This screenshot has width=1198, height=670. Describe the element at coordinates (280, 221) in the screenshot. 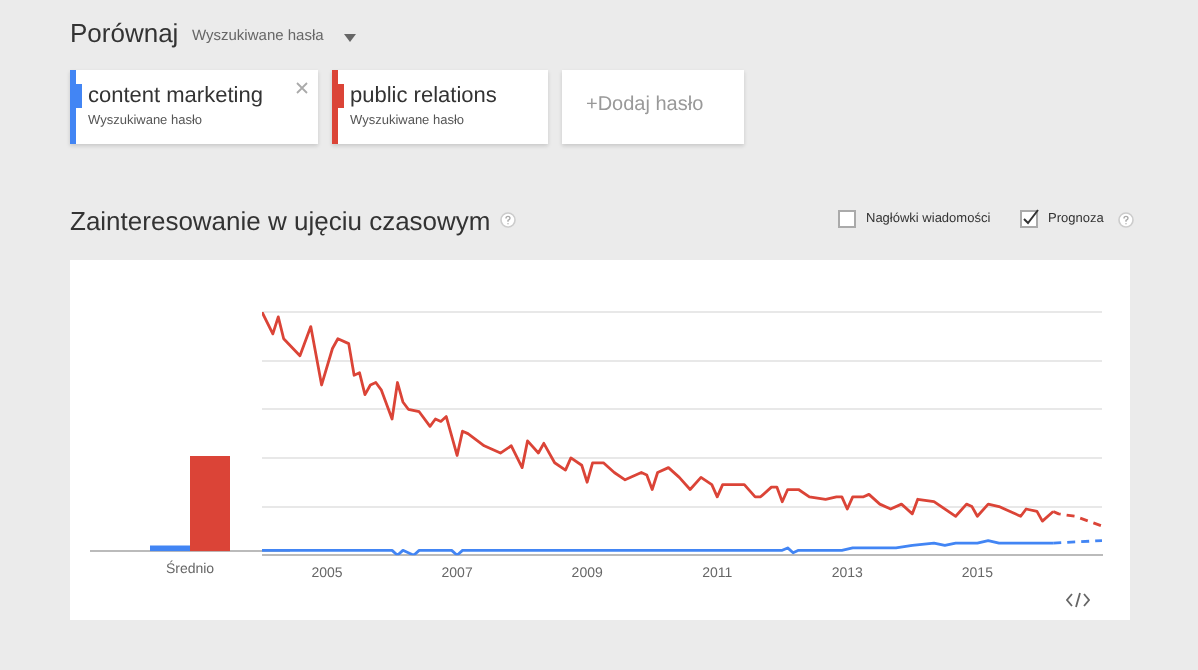

I see `chart-title: Zainteresowanie w ujęciu czasowym` at that location.